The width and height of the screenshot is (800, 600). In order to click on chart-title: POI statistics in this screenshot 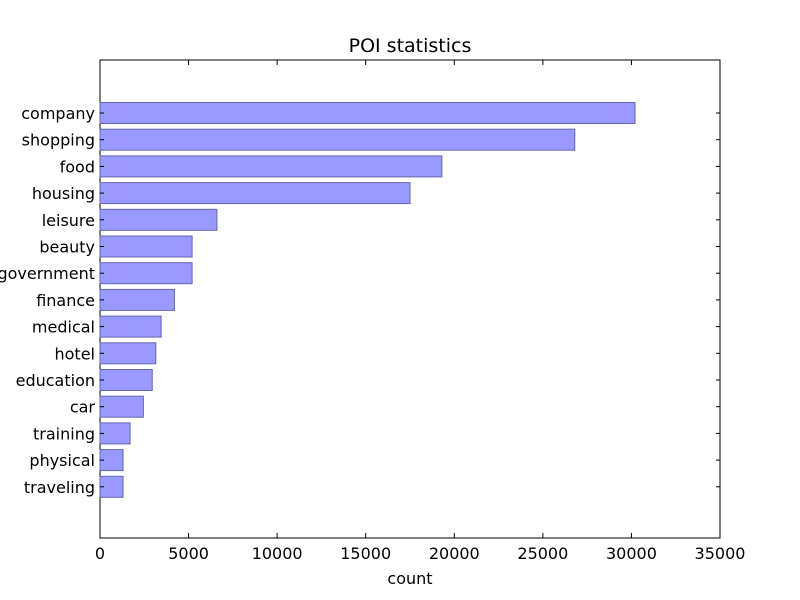, I will do `click(410, 46)`.